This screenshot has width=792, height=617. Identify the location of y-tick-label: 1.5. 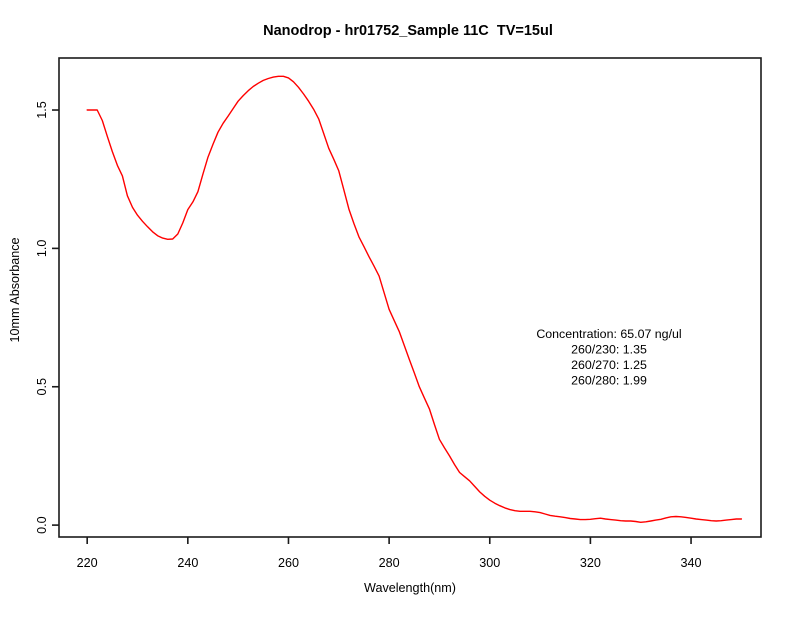
(42, 110).